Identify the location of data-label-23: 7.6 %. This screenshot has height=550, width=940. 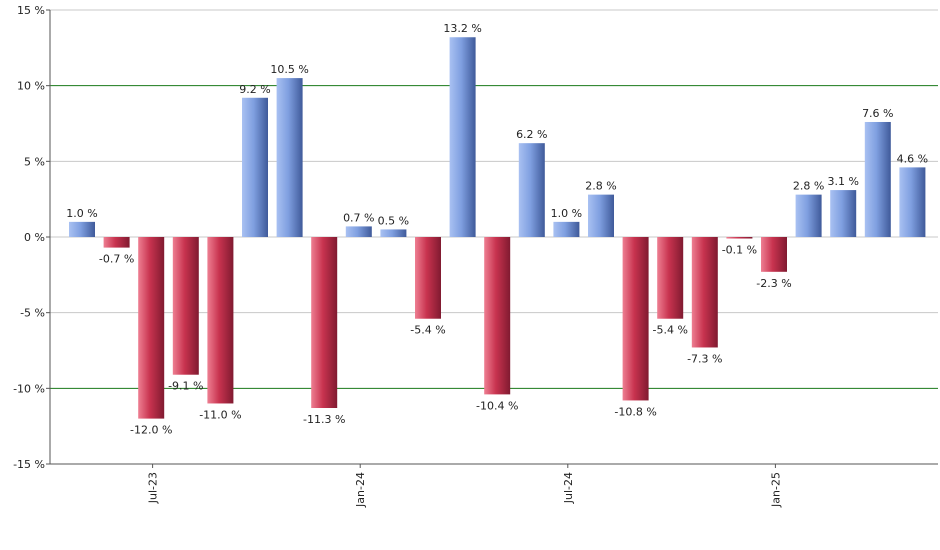
(877, 113).